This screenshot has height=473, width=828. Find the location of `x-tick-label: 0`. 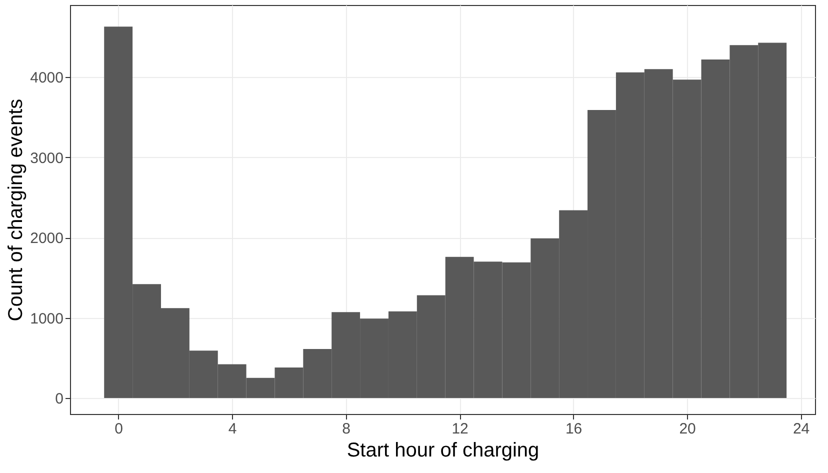

x-tick-label: 0 is located at coordinates (119, 429).